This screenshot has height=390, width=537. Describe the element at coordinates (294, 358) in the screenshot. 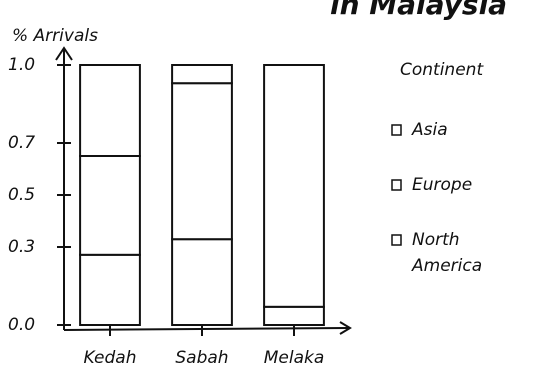

I see `x-tick-label: Melaka` at that location.